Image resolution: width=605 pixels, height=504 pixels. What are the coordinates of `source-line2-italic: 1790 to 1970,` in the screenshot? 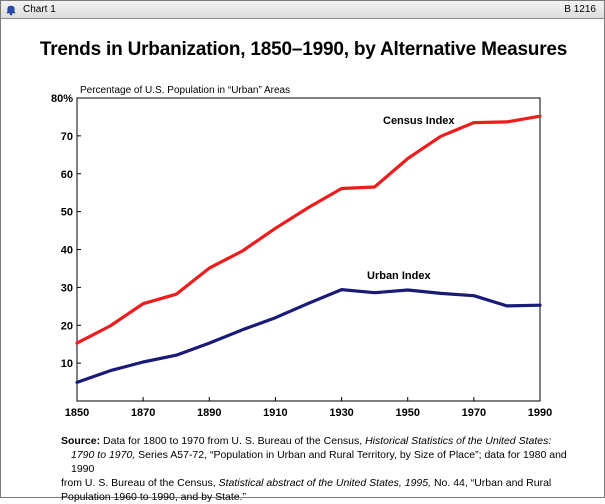 It's located at (103, 455).